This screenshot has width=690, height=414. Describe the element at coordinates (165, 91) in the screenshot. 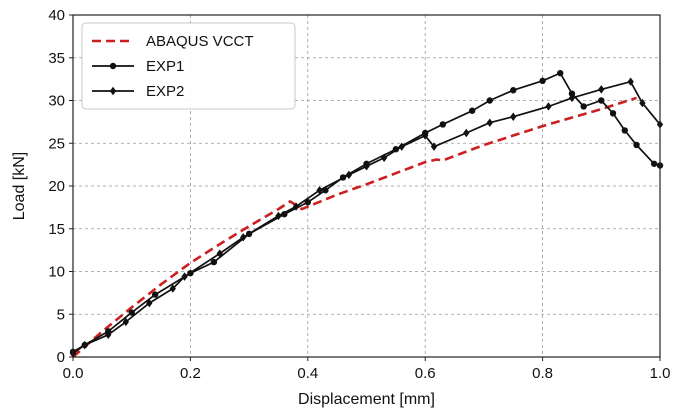

I see `legend-label: EXP2` at that location.